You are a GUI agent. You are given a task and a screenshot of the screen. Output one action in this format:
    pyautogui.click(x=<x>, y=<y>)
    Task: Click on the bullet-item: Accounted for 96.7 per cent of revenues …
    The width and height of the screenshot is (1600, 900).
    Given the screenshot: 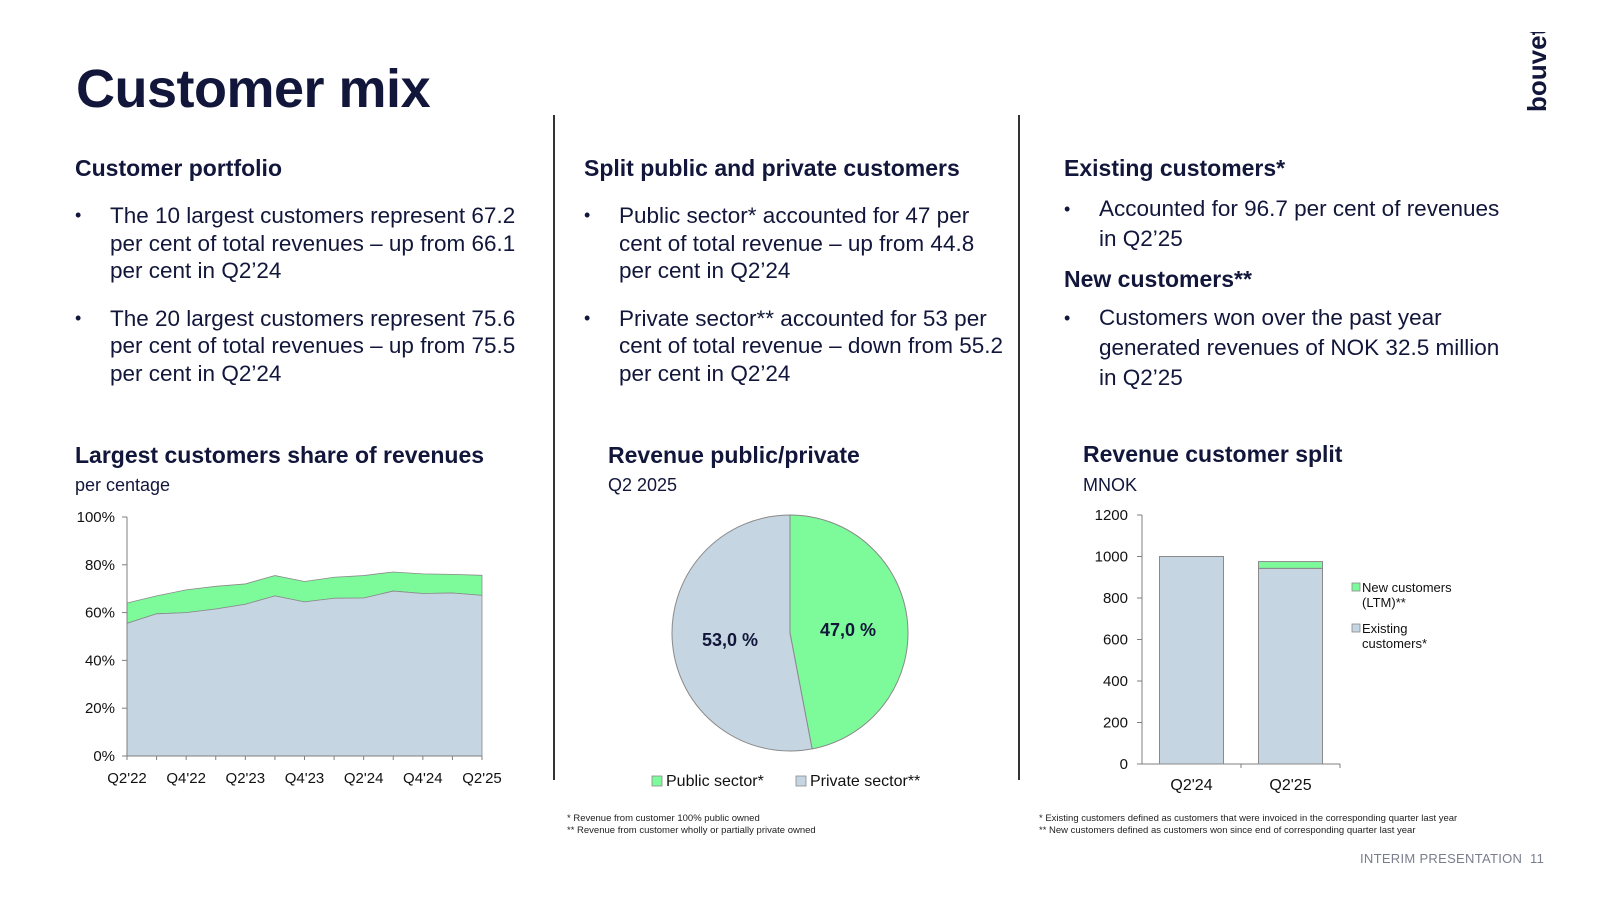 What is the action you would take?
    pyautogui.click(x=1284, y=224)
    